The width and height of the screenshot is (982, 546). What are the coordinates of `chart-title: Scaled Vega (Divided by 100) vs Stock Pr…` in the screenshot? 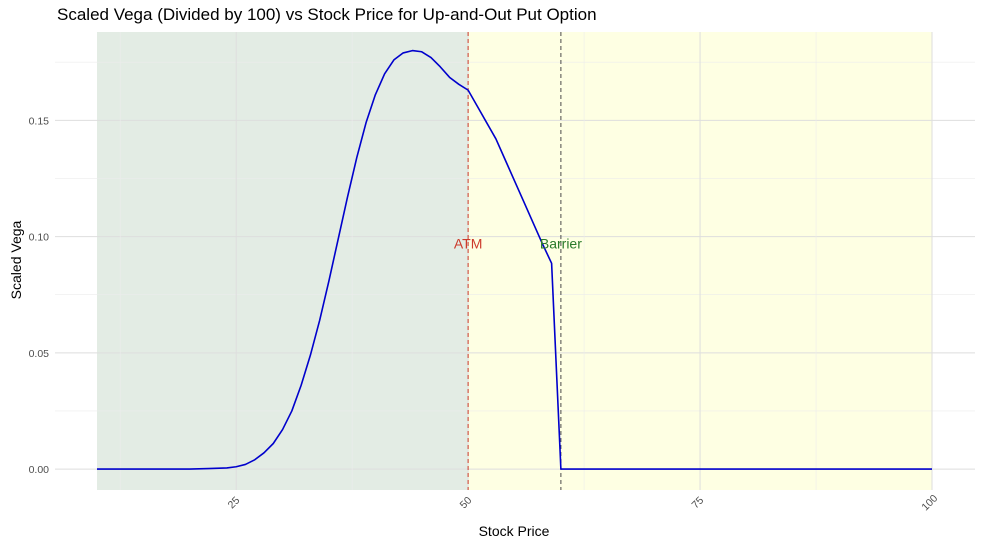 It's located at (327, 14).